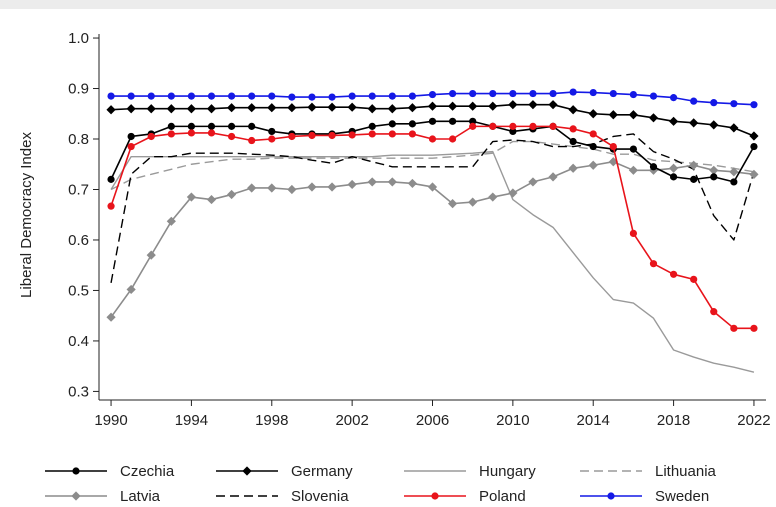  I want to click on lithuania-line, so click(432, 165).